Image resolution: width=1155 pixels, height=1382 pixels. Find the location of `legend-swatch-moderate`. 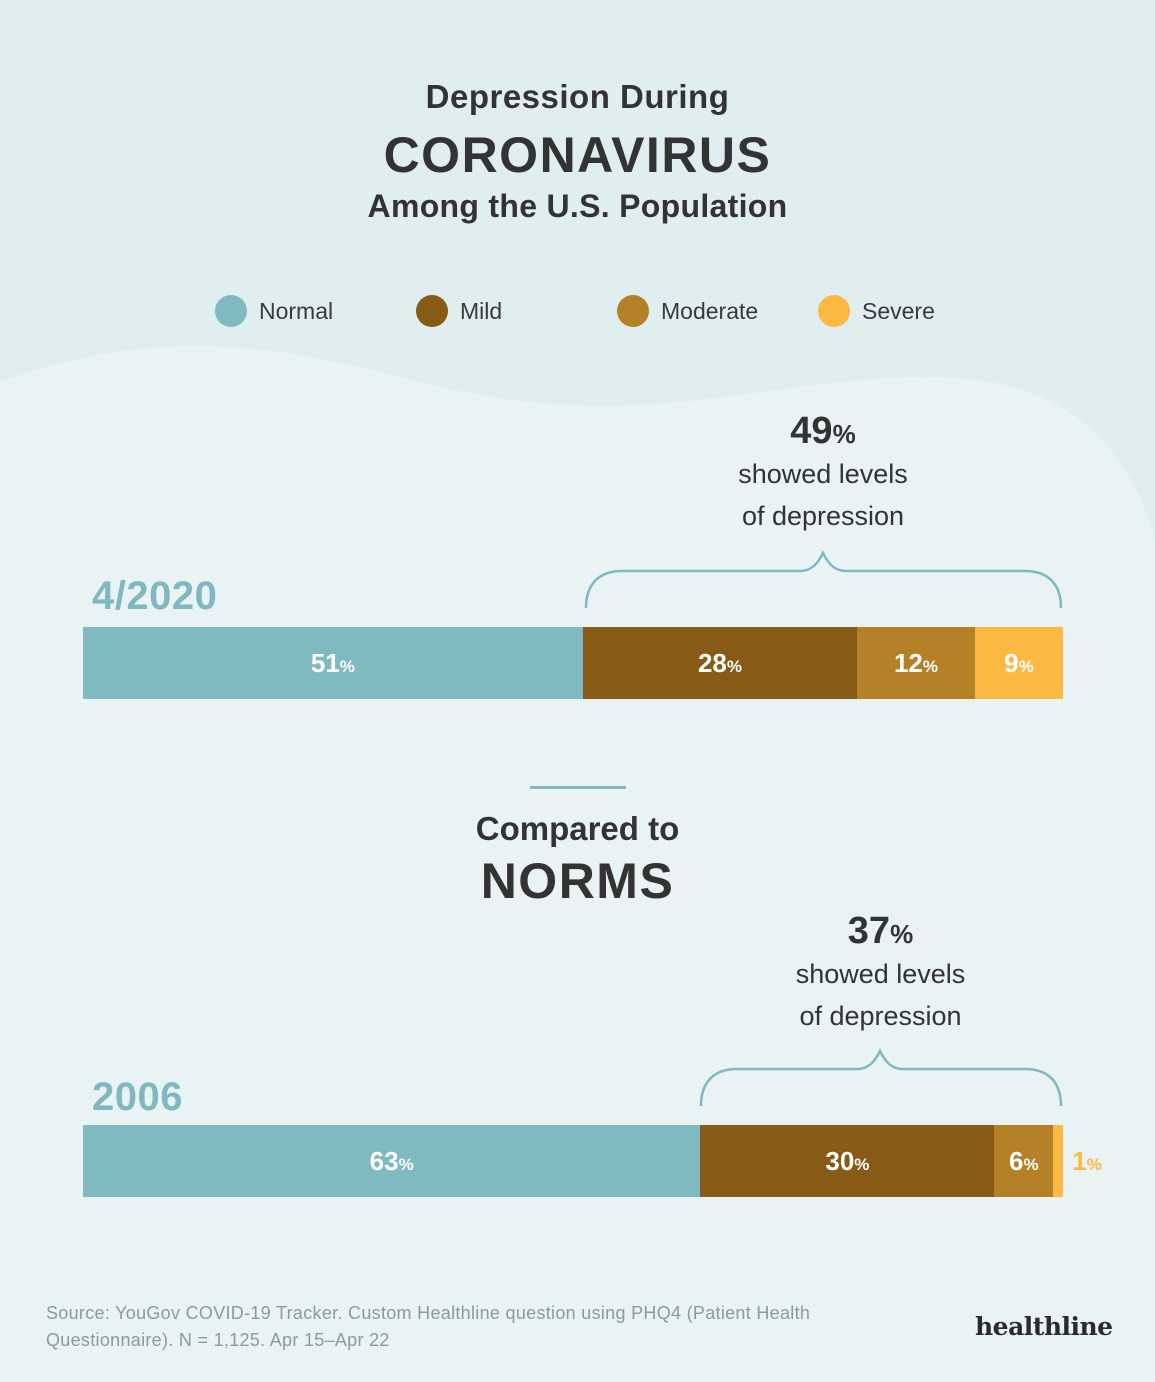

legend-swatch-moderate is located at coordinates (633, 311).